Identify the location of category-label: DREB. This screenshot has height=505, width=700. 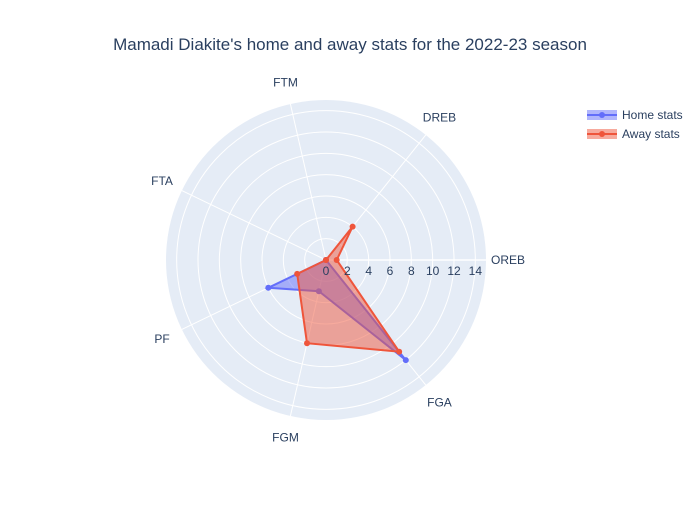
(439, 118).